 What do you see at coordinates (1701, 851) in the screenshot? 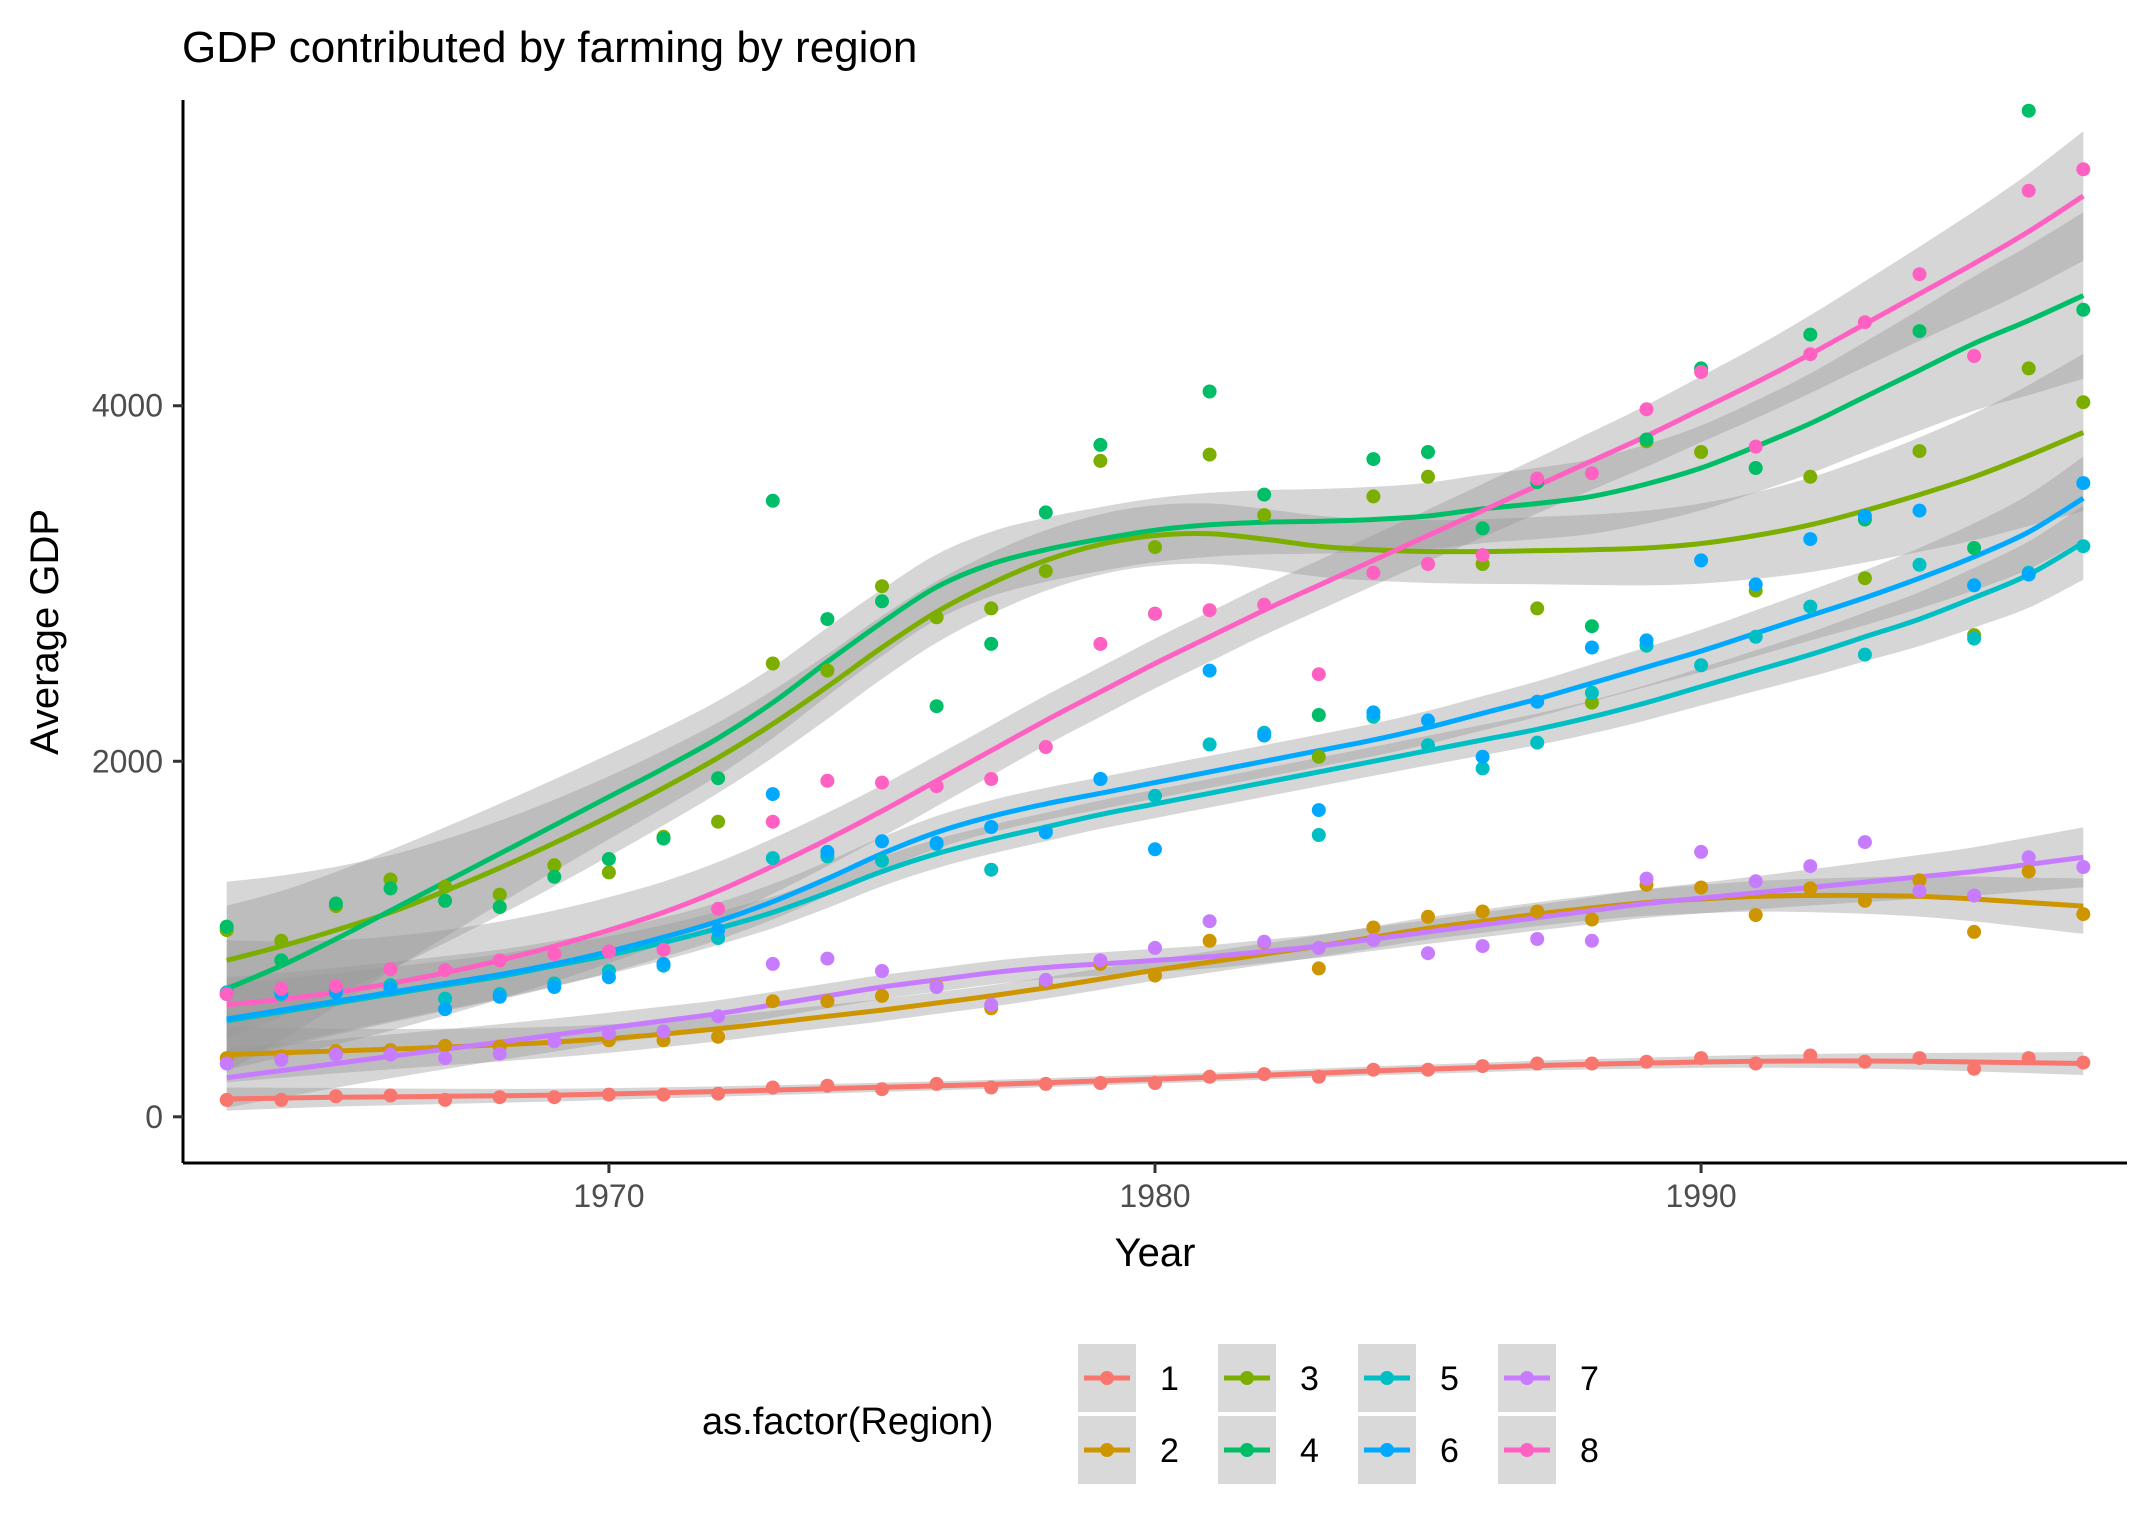
I see `point-region-7-1990` at bounding box center [1701, 851].